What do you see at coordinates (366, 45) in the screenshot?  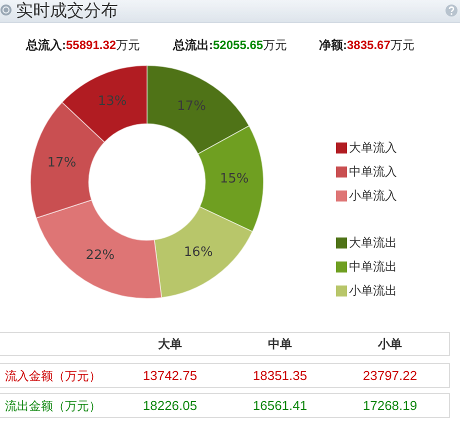 I see `text: 净额:3835.67万元` at bounding box center [366, 45].